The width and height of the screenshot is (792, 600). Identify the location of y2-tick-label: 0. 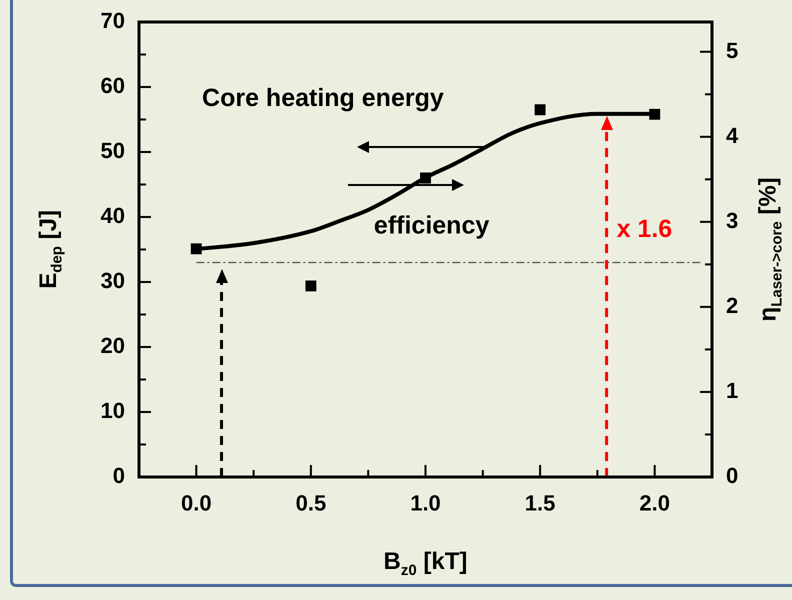
(732, 475).